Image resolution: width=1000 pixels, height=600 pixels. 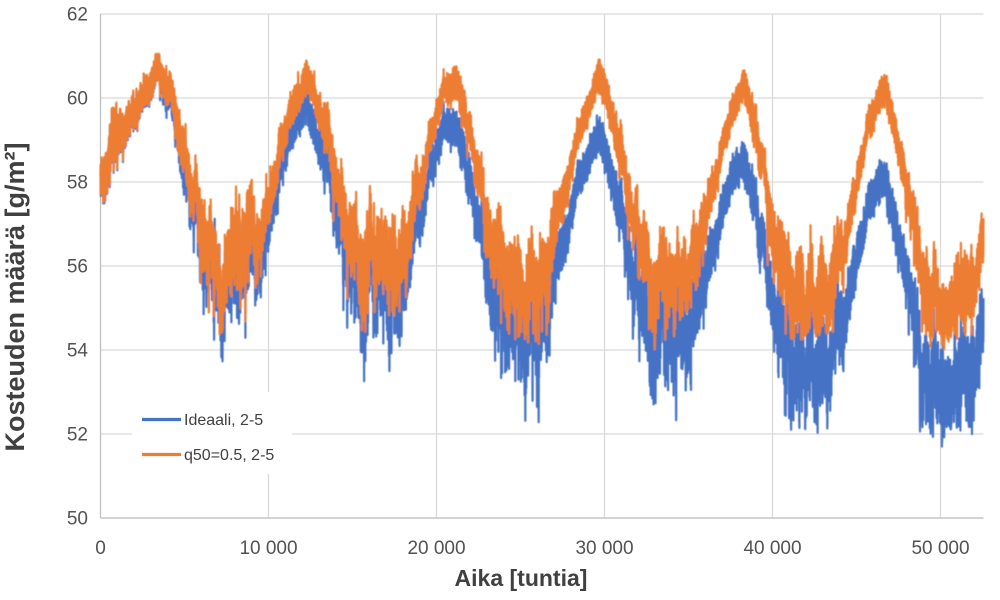 I want to click on svg-text: q50=0.5, 2-5, so click(x=229, y=455).